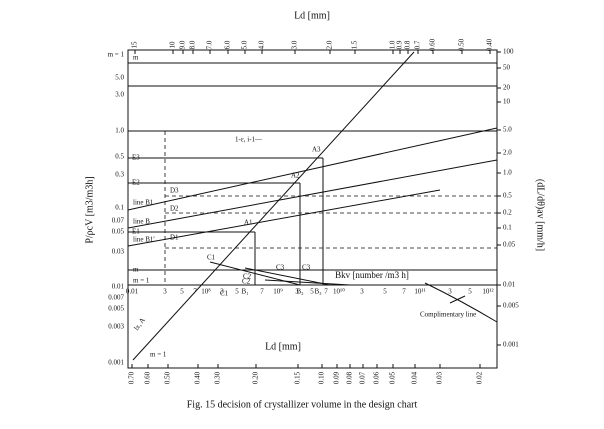  I want to click on middle-tick-label: 10¹¹, so click(419, 292).